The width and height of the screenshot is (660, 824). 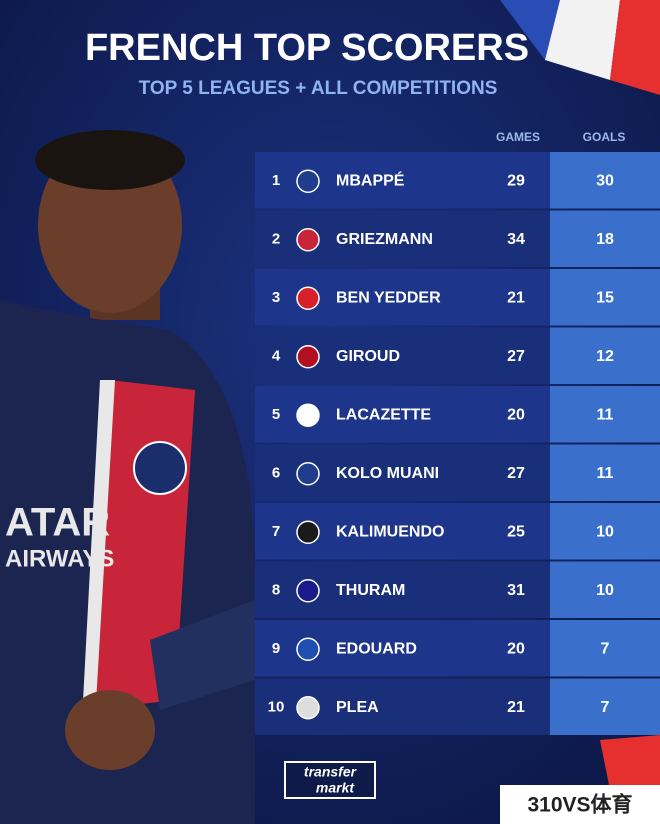 I want to click on rank: 10, so click(x=276, y=707).